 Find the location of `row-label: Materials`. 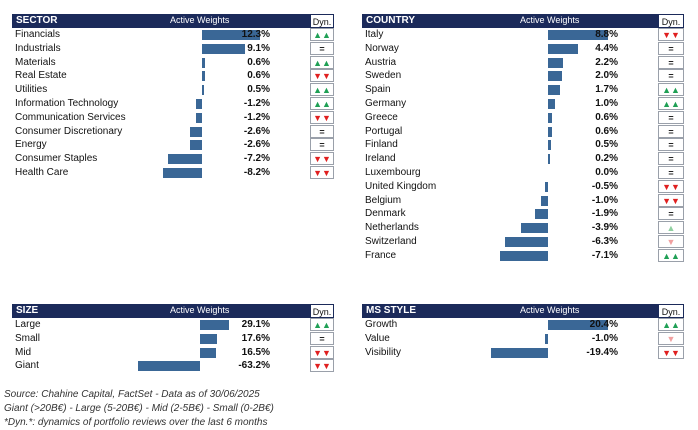

row-label: Materials is located at coordinates (35, 62).